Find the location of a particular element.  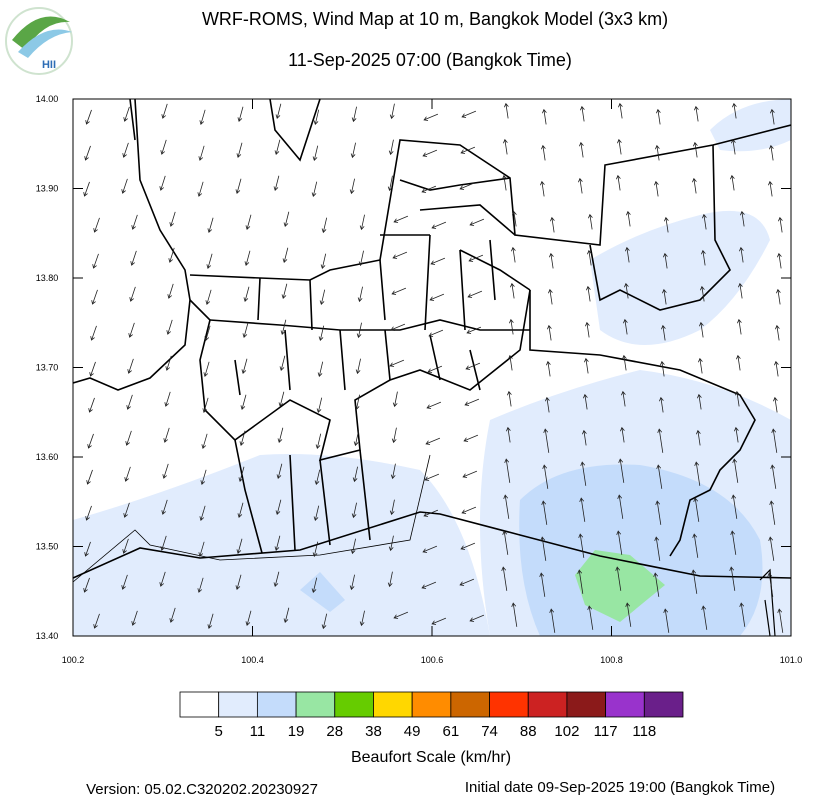

y-tick-label: 13.70 is located at coordinates (47, 368).